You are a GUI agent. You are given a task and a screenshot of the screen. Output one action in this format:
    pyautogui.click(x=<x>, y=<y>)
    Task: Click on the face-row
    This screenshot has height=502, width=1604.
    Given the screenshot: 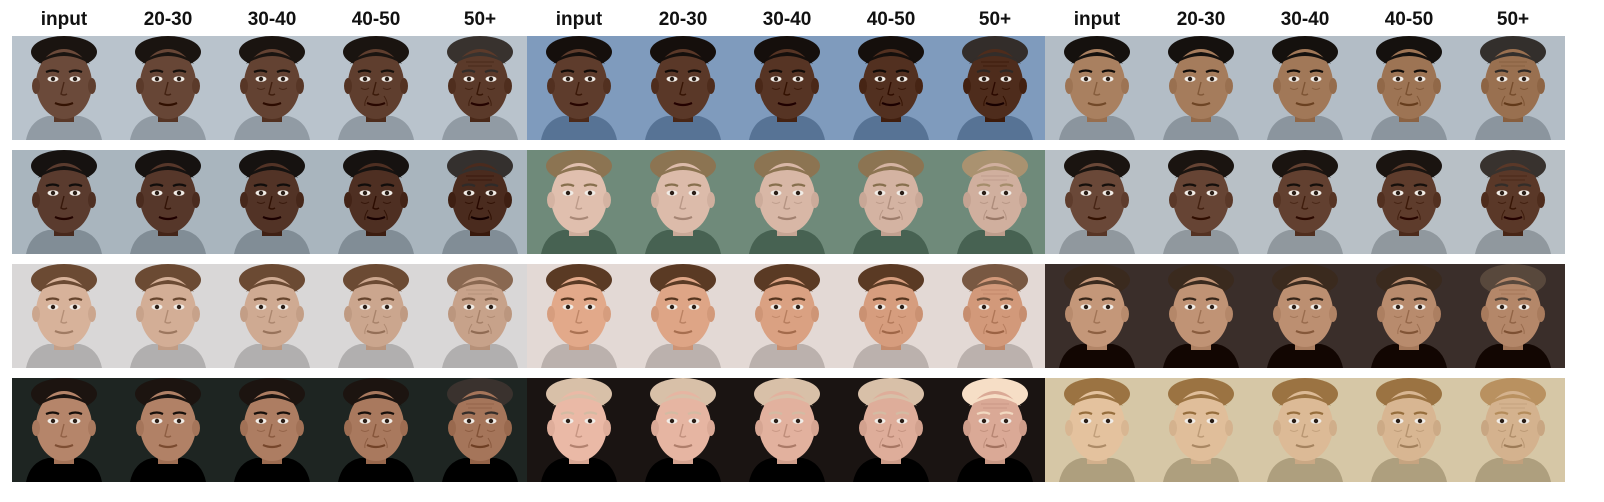 What is the action you would take?
    pyautogui.click(x=1305, y=316)
    